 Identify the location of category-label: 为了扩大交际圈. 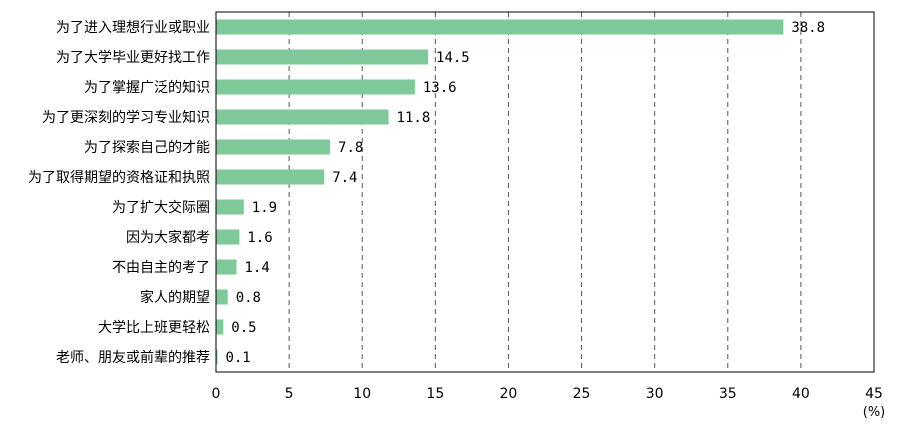
(161, 207).